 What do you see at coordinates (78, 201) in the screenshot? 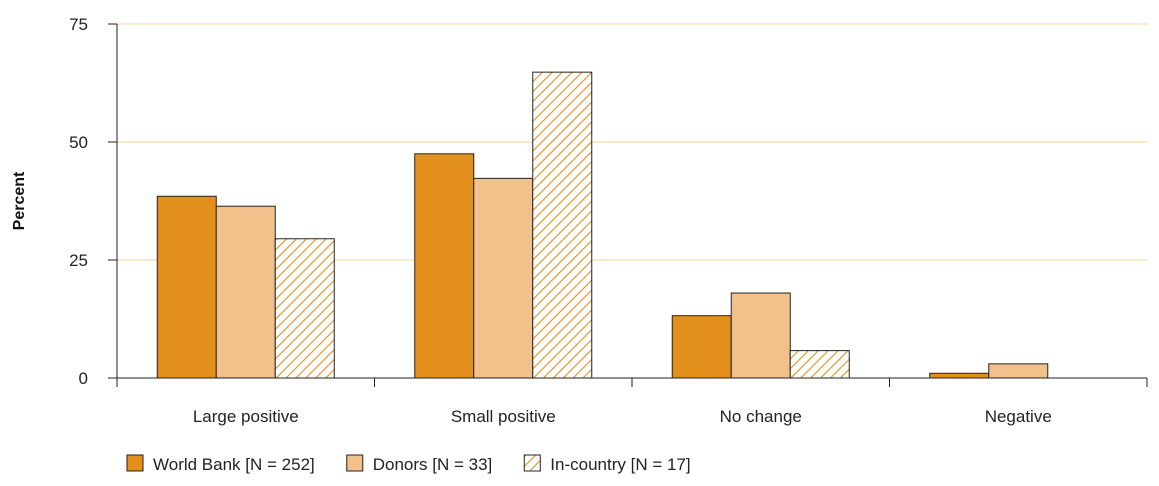
I see `y-tick-labels: 0 25 50 75` at bounding box center [78, 201].